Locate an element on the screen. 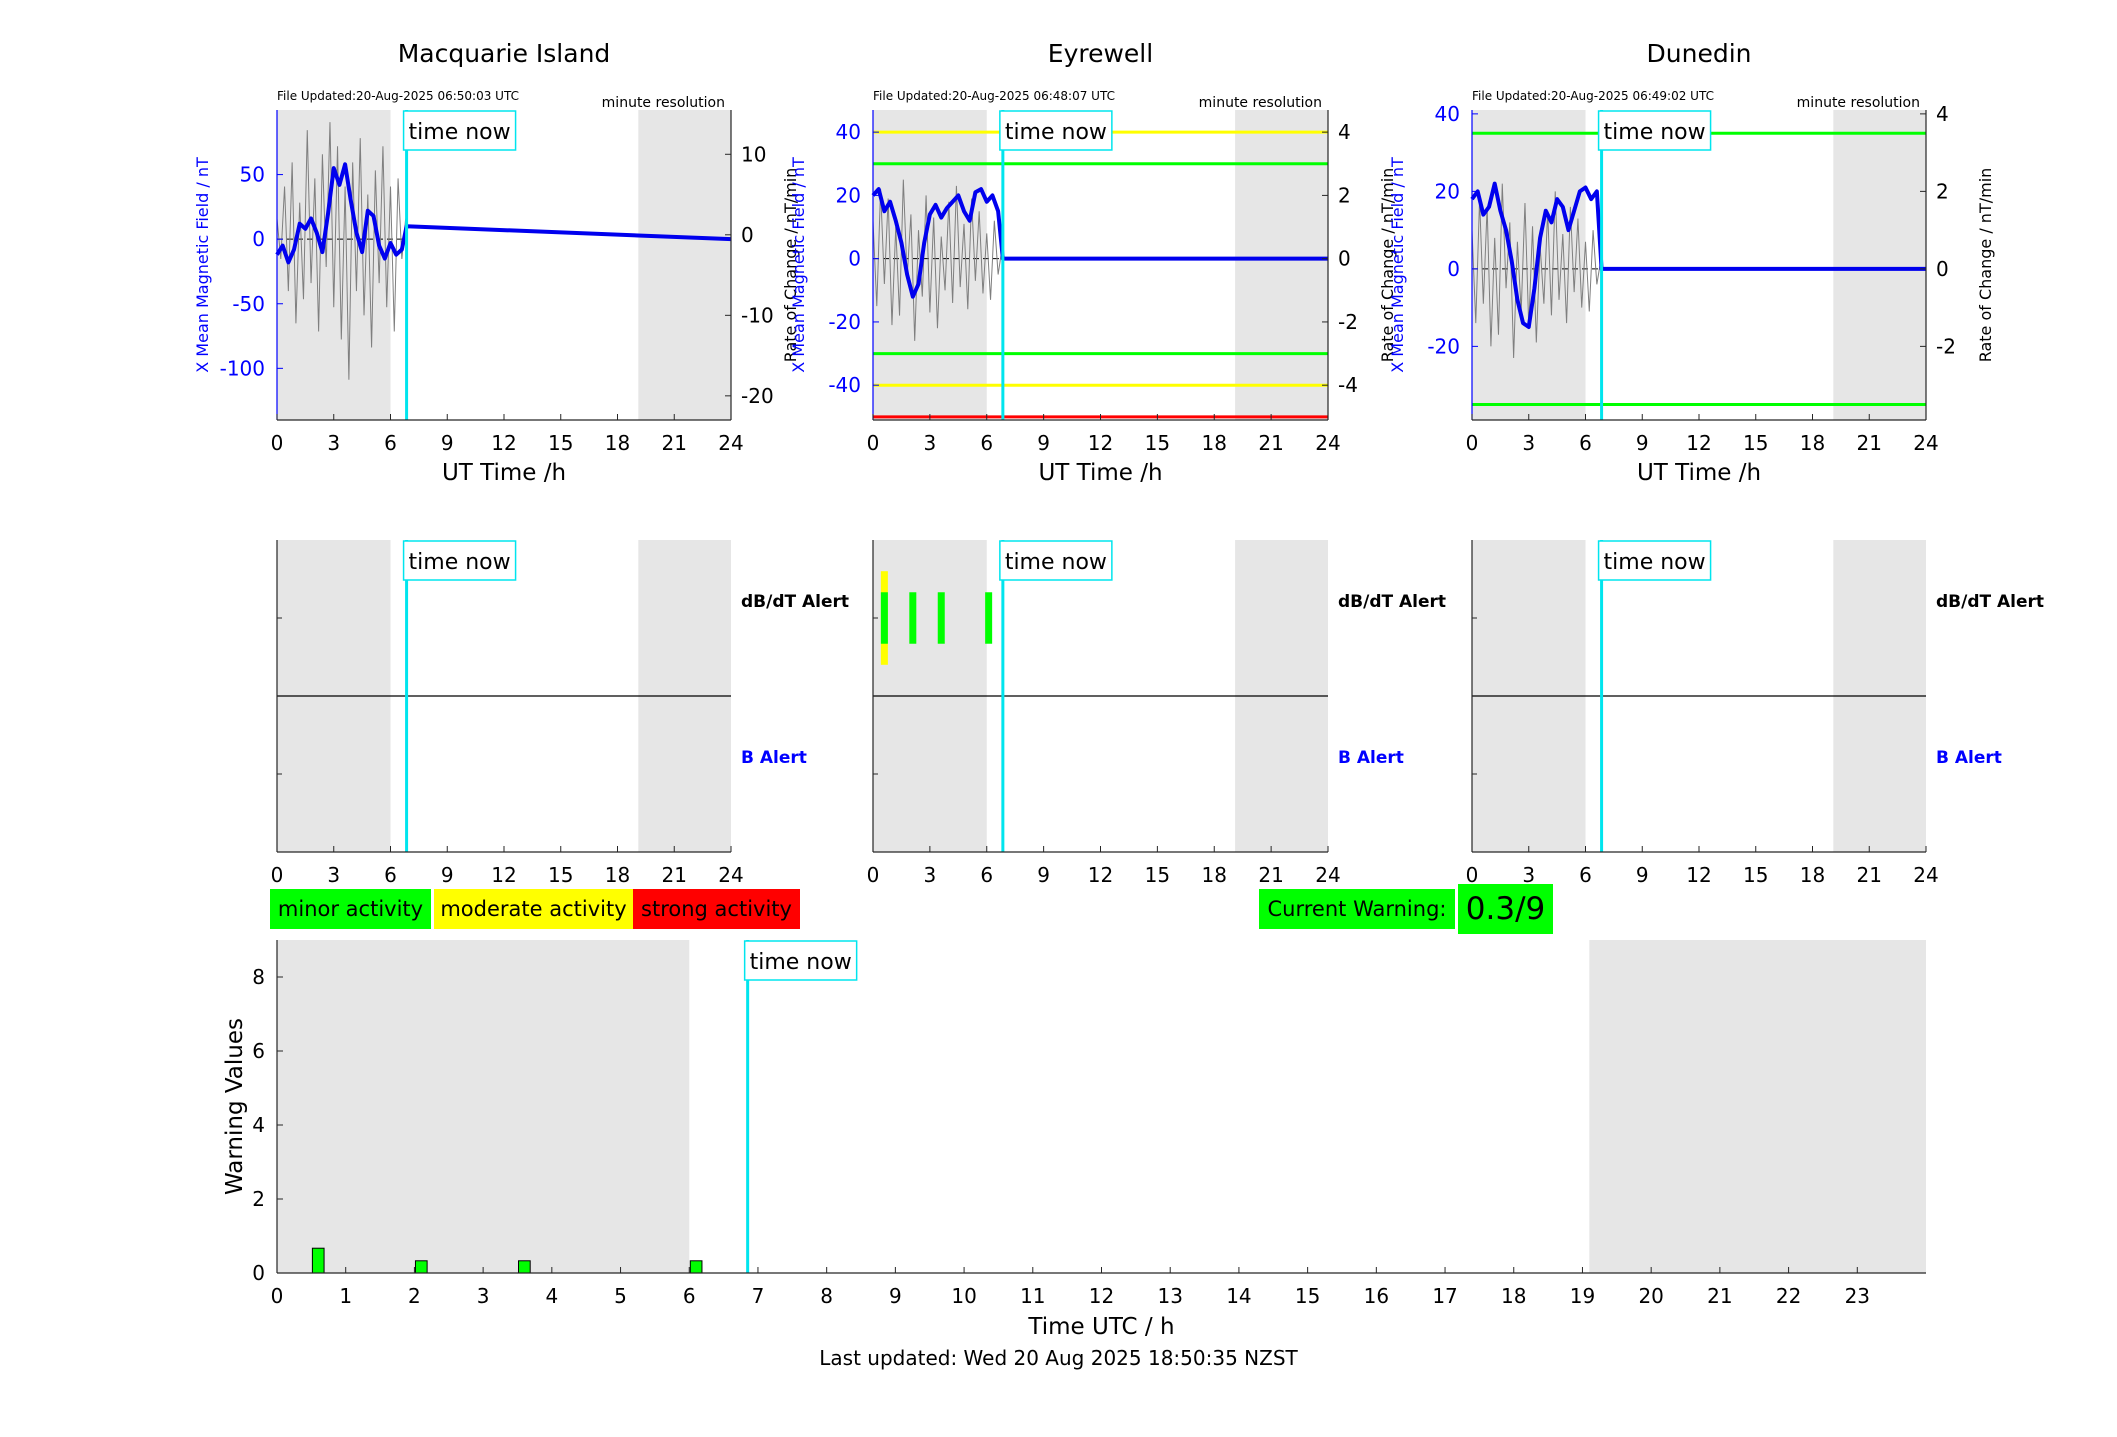  x-tick-label: 23 is located at coordinates (1857, 1296).